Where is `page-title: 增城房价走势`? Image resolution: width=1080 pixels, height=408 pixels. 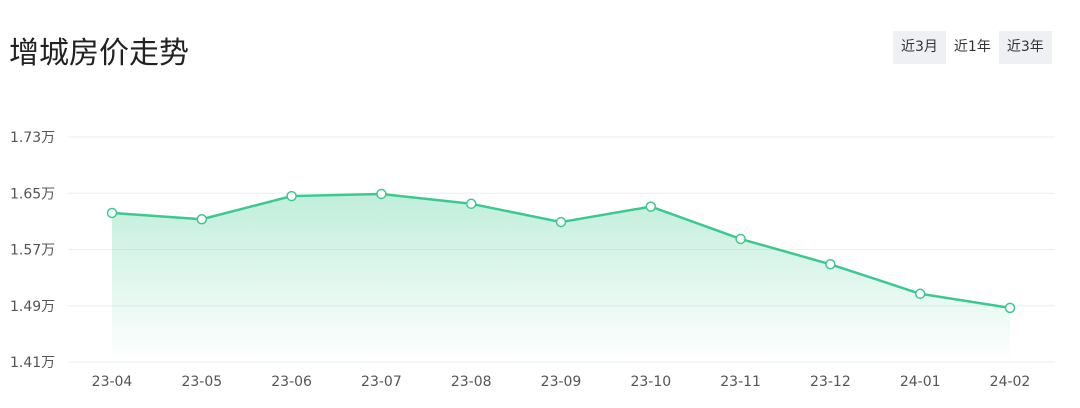
page-title: 增城房价走势 is located at coordinates (99, 53).